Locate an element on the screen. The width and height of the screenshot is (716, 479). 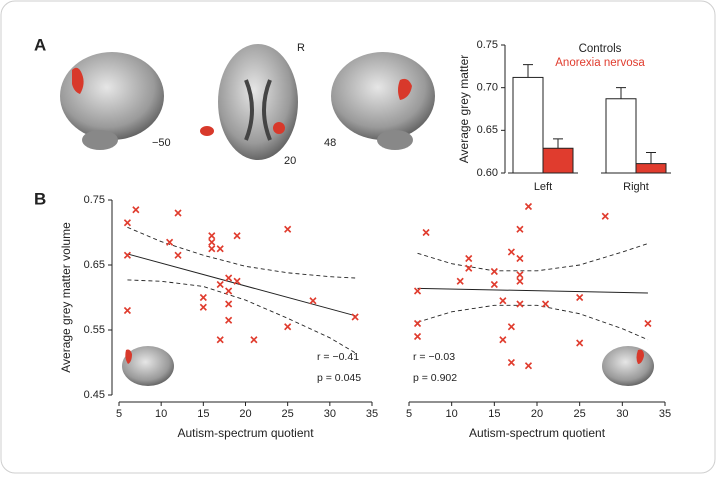
y-tick-label: 0.70 is located at coordinates (487, 88).